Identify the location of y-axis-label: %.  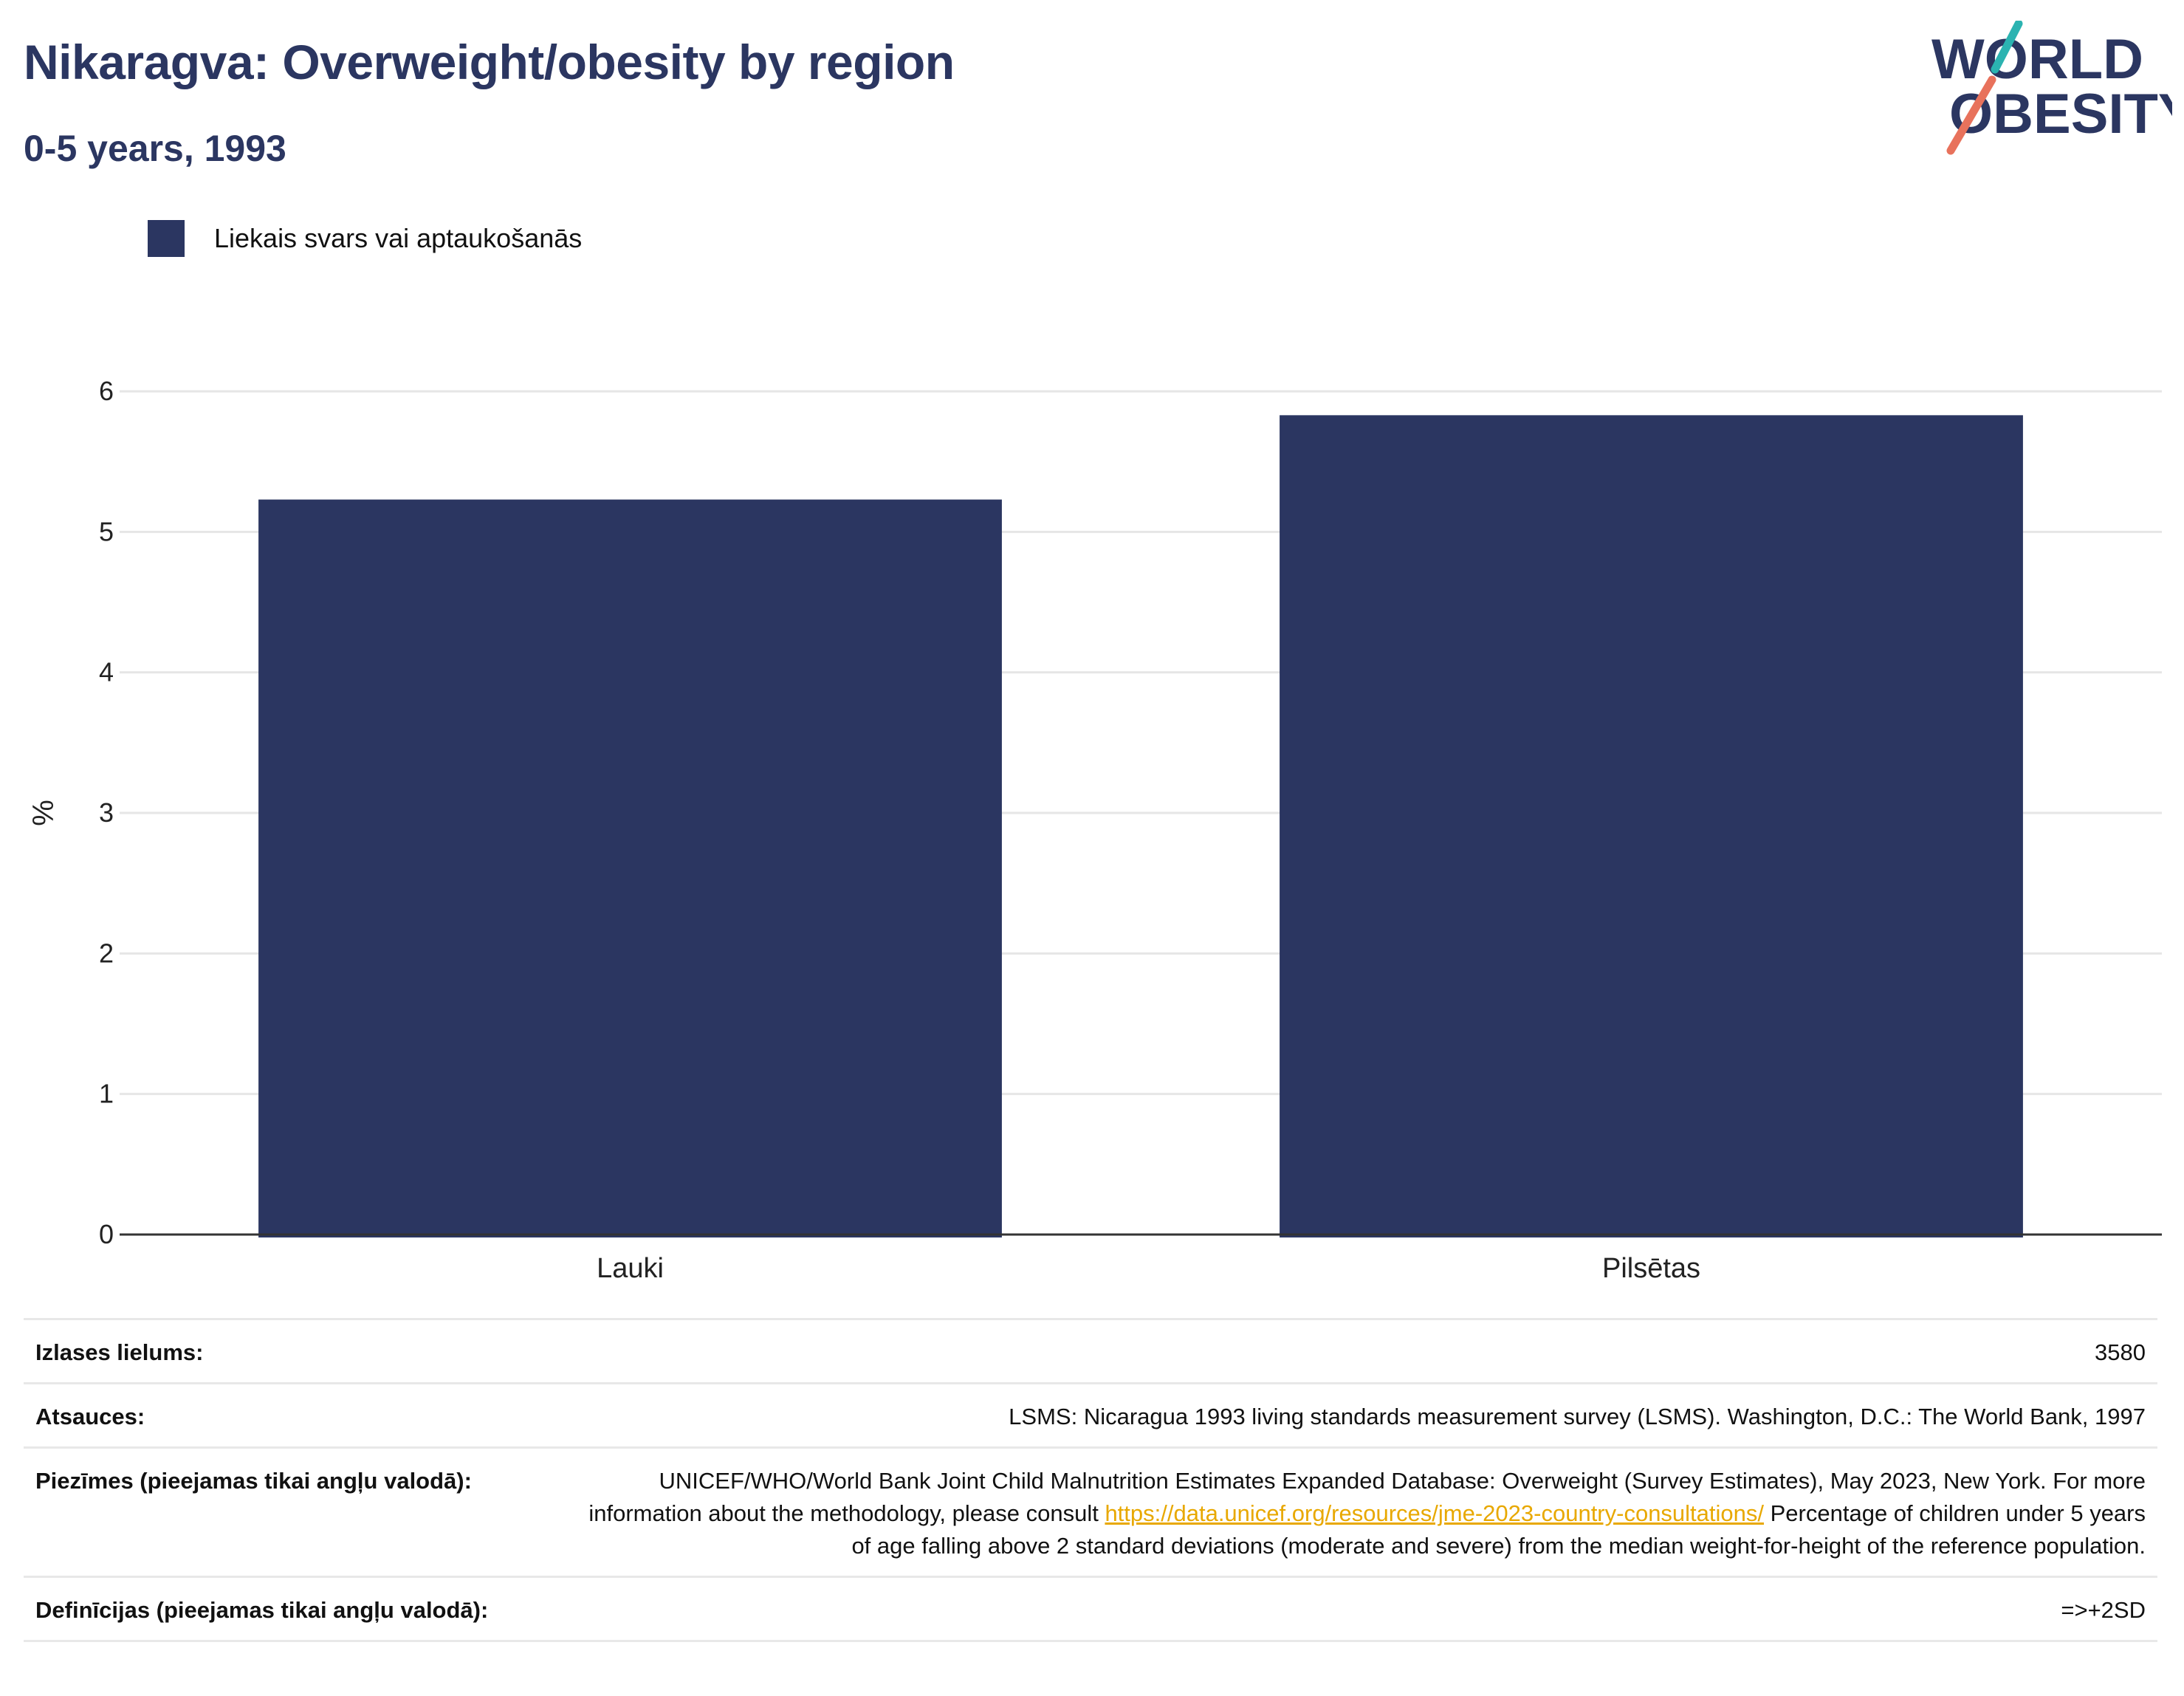
(44, 813).